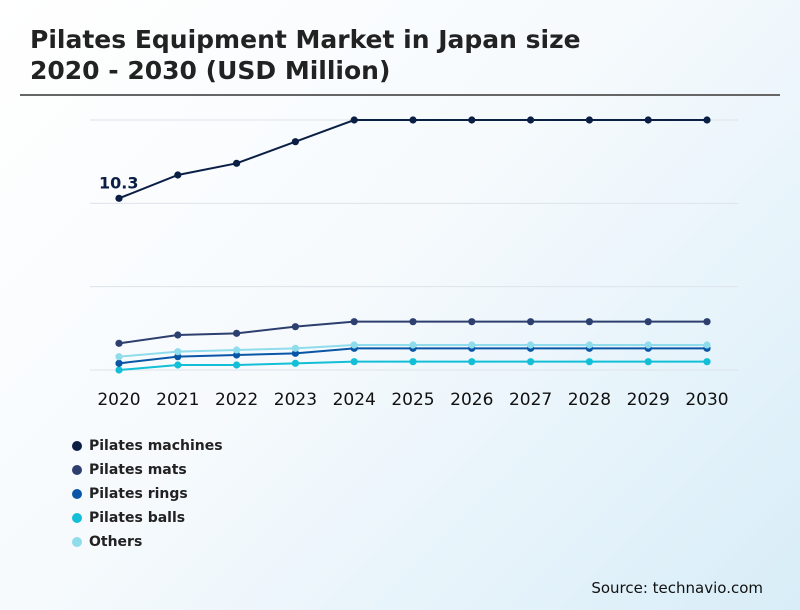 The height and width of the screenshot is (610, 800). What do you see at coordinates (116, 542) in the screenshot?
I see `legend-label: Others` at bounding box center [116, 542].